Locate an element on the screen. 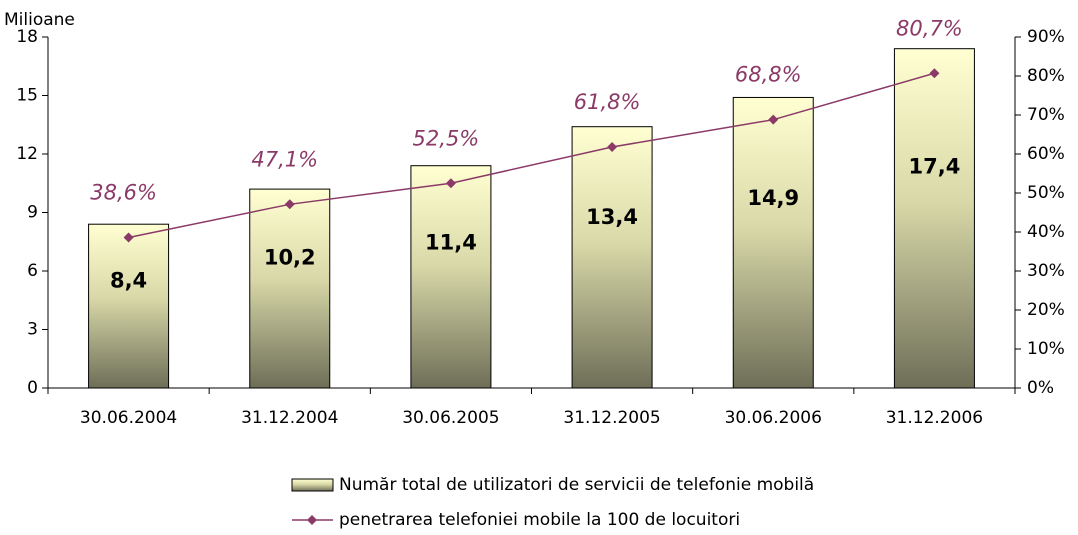 This screenshot has height=535, width=1078. x-tick-label: 31.12.2006 is located at coordinates (934, 418).